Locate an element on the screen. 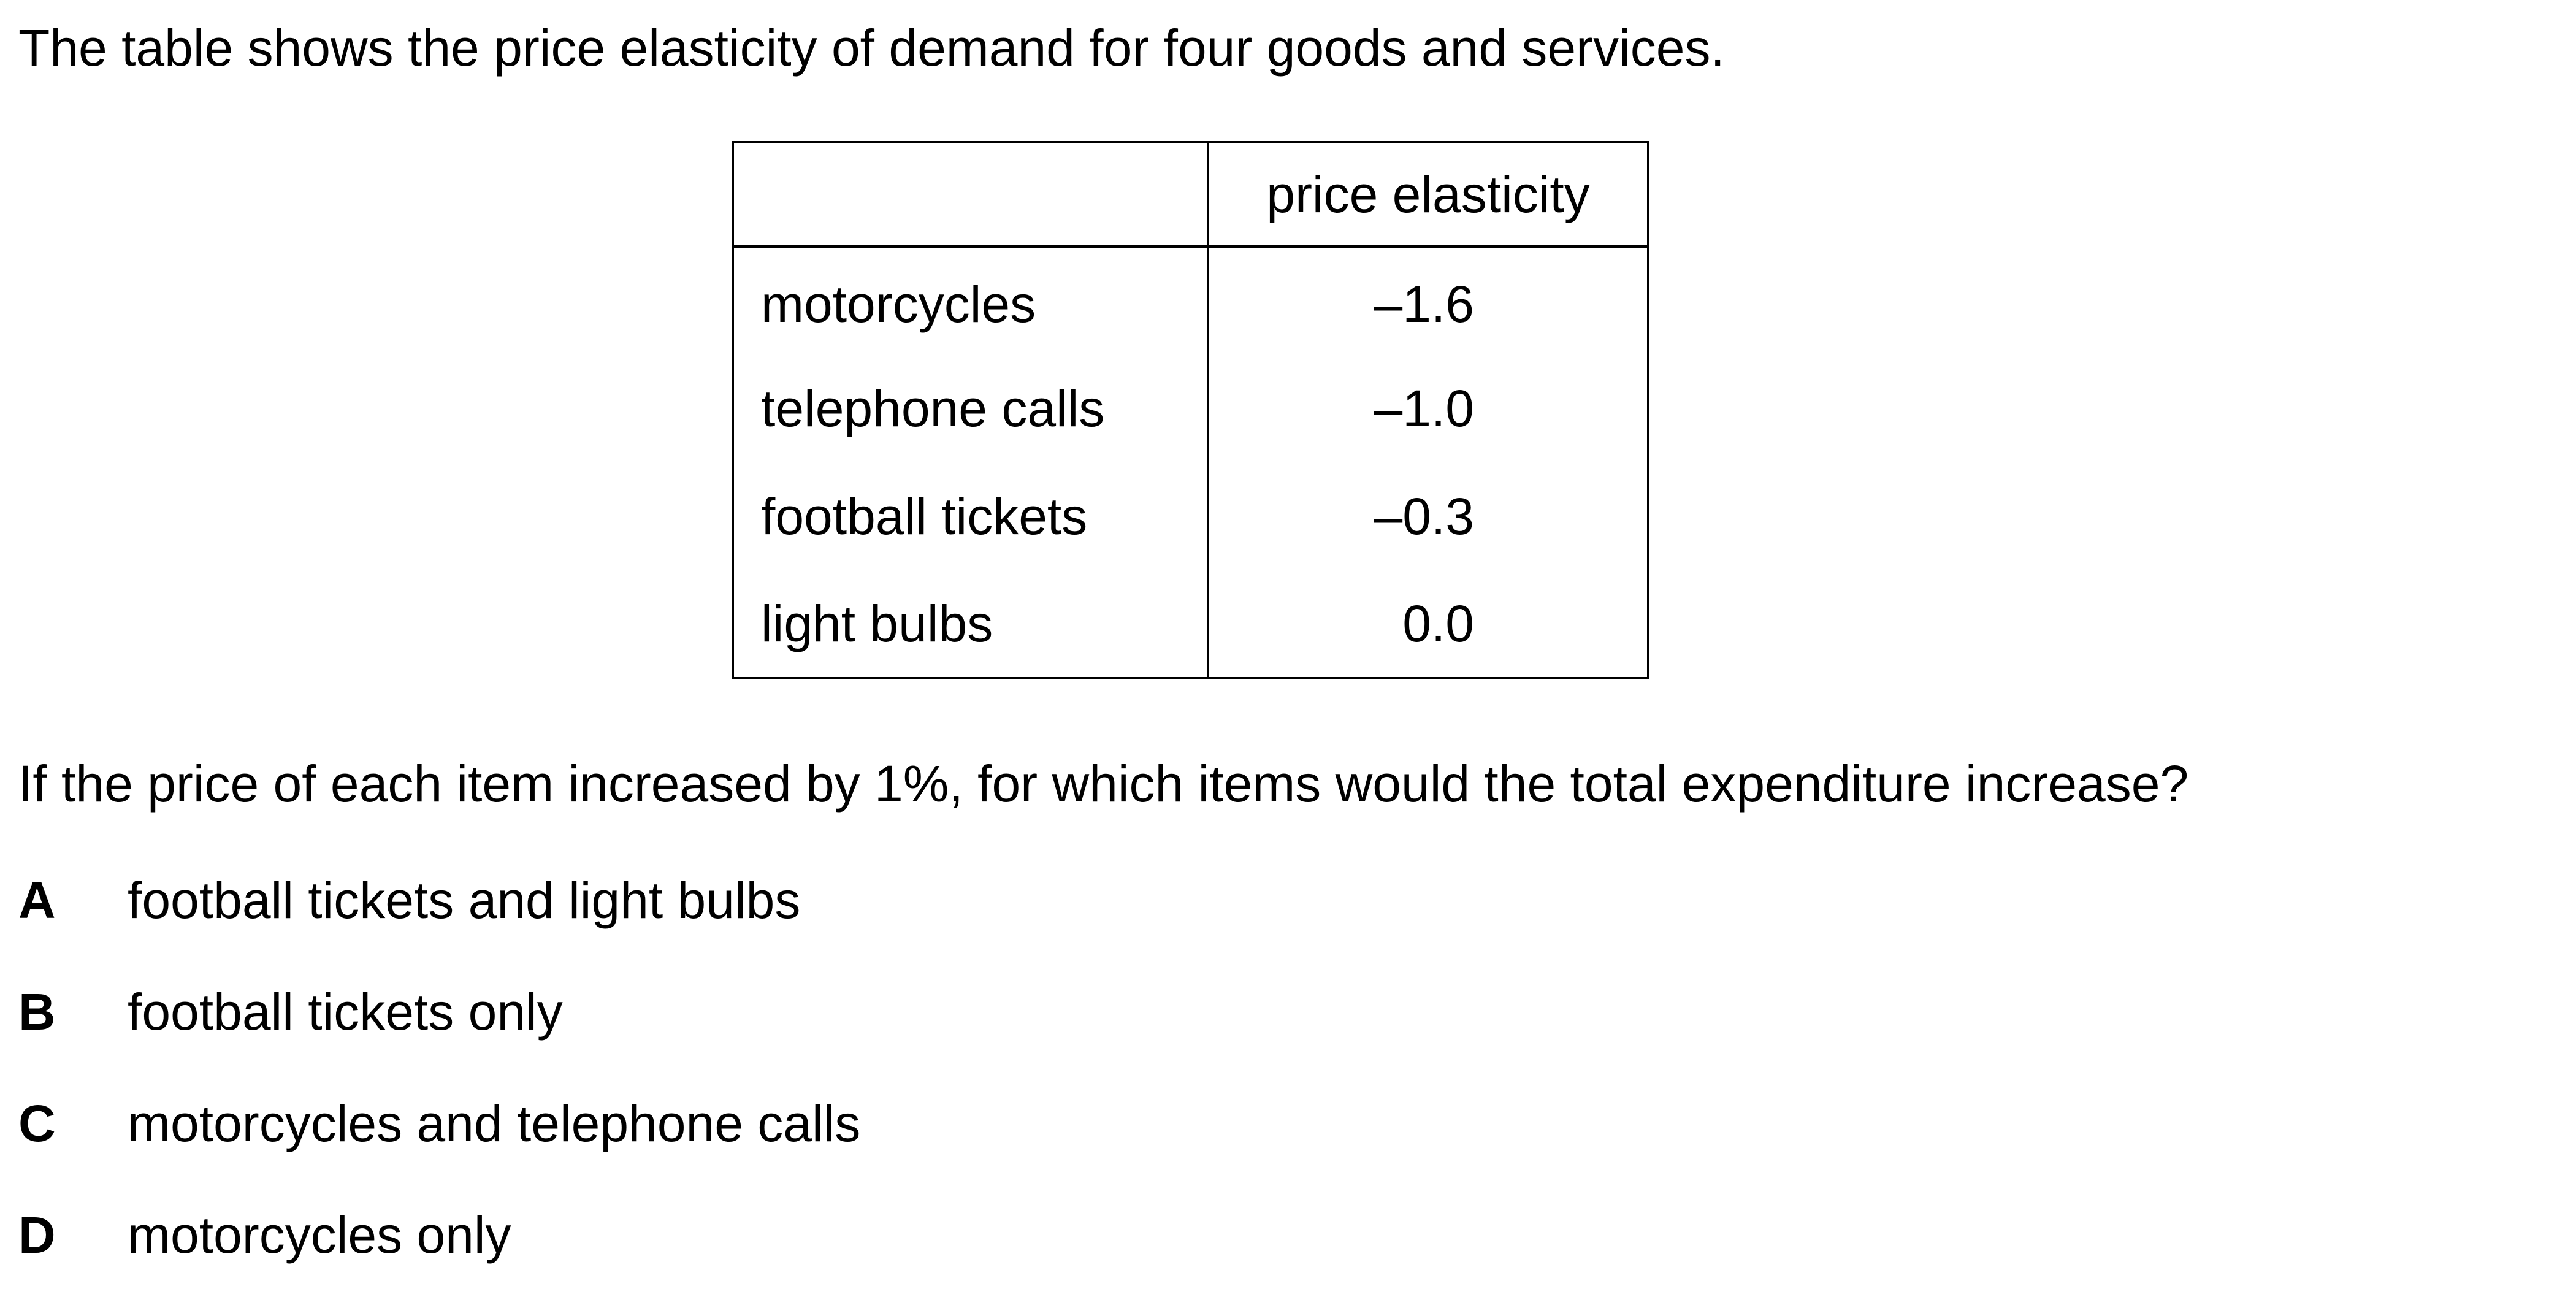  table-cell-item: light bulbs is located at coordinates (970, 624).